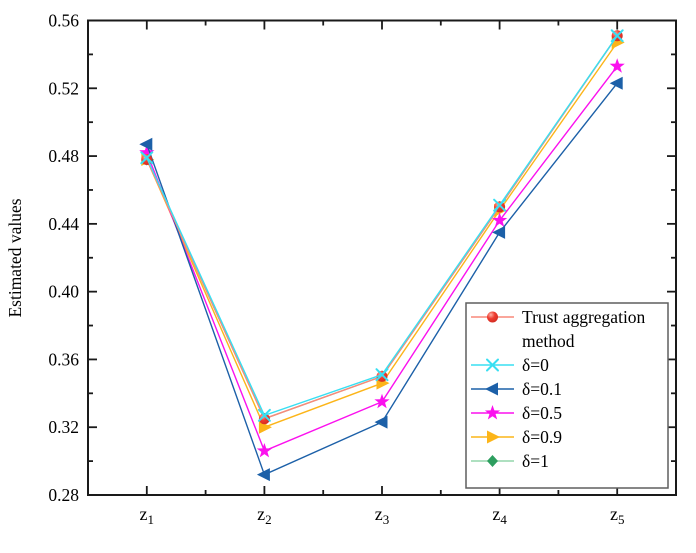 The height and width of the screenshot is (553, 696). What do you see at coordinates (542, 413) in the screenshot?
I see `legend-label: δ=0.5` at bounding box center [542, 413].